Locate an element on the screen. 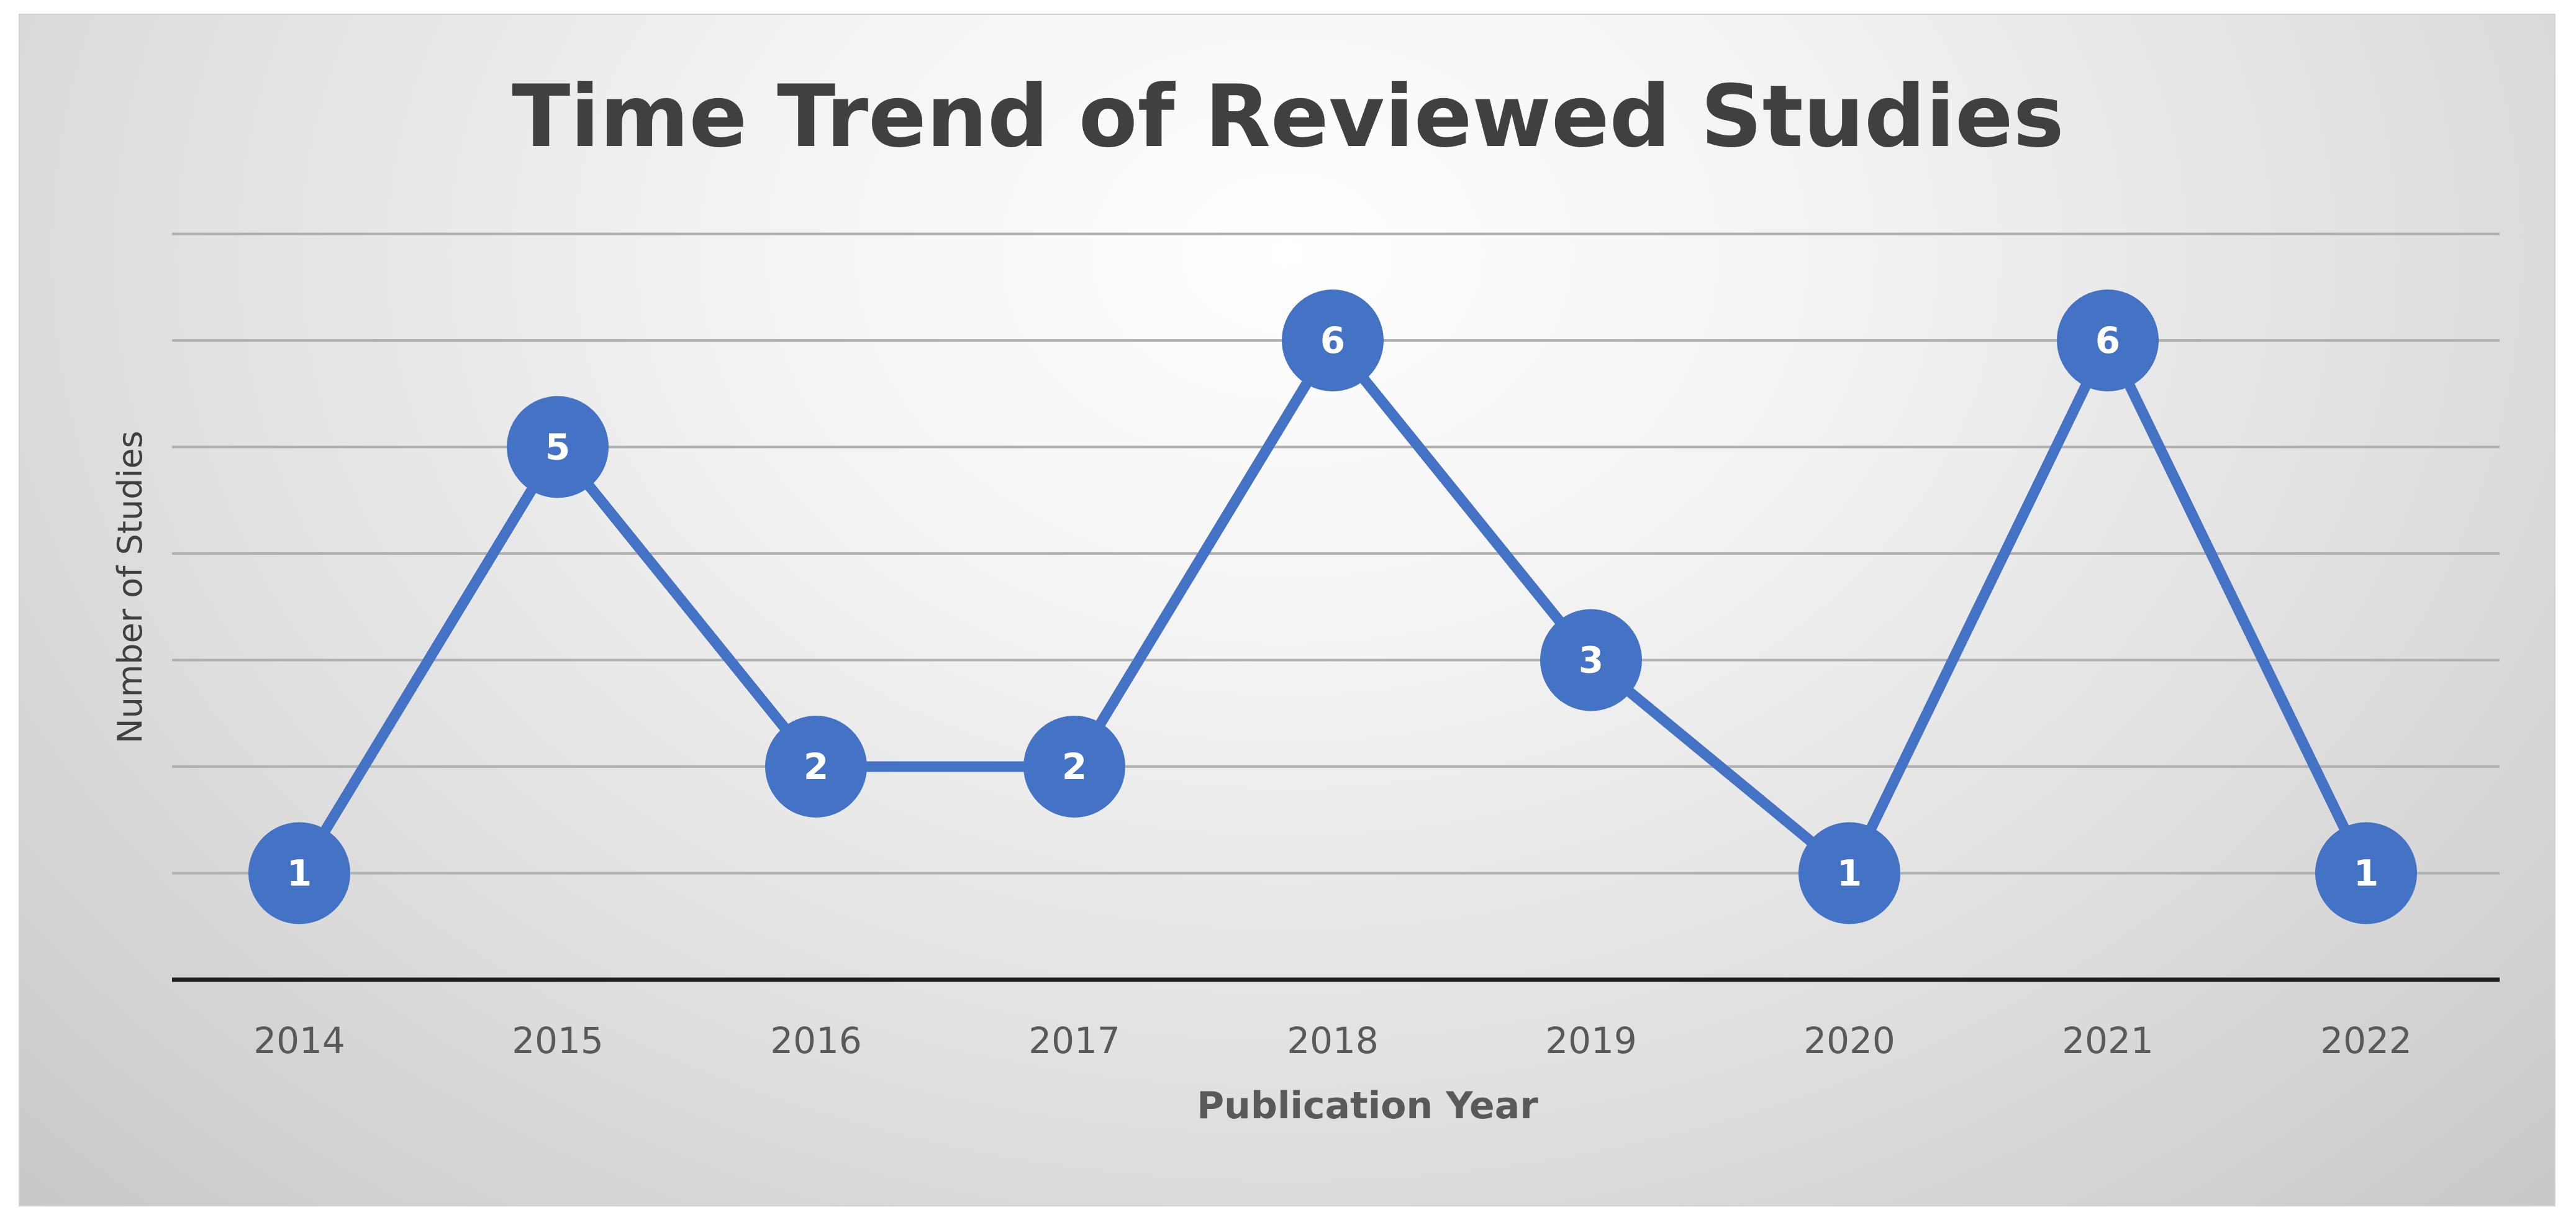 The image size is (2576, 1222). chart-title: Time Trend of Reviewed Studies is located at coordinates (1288, 116).